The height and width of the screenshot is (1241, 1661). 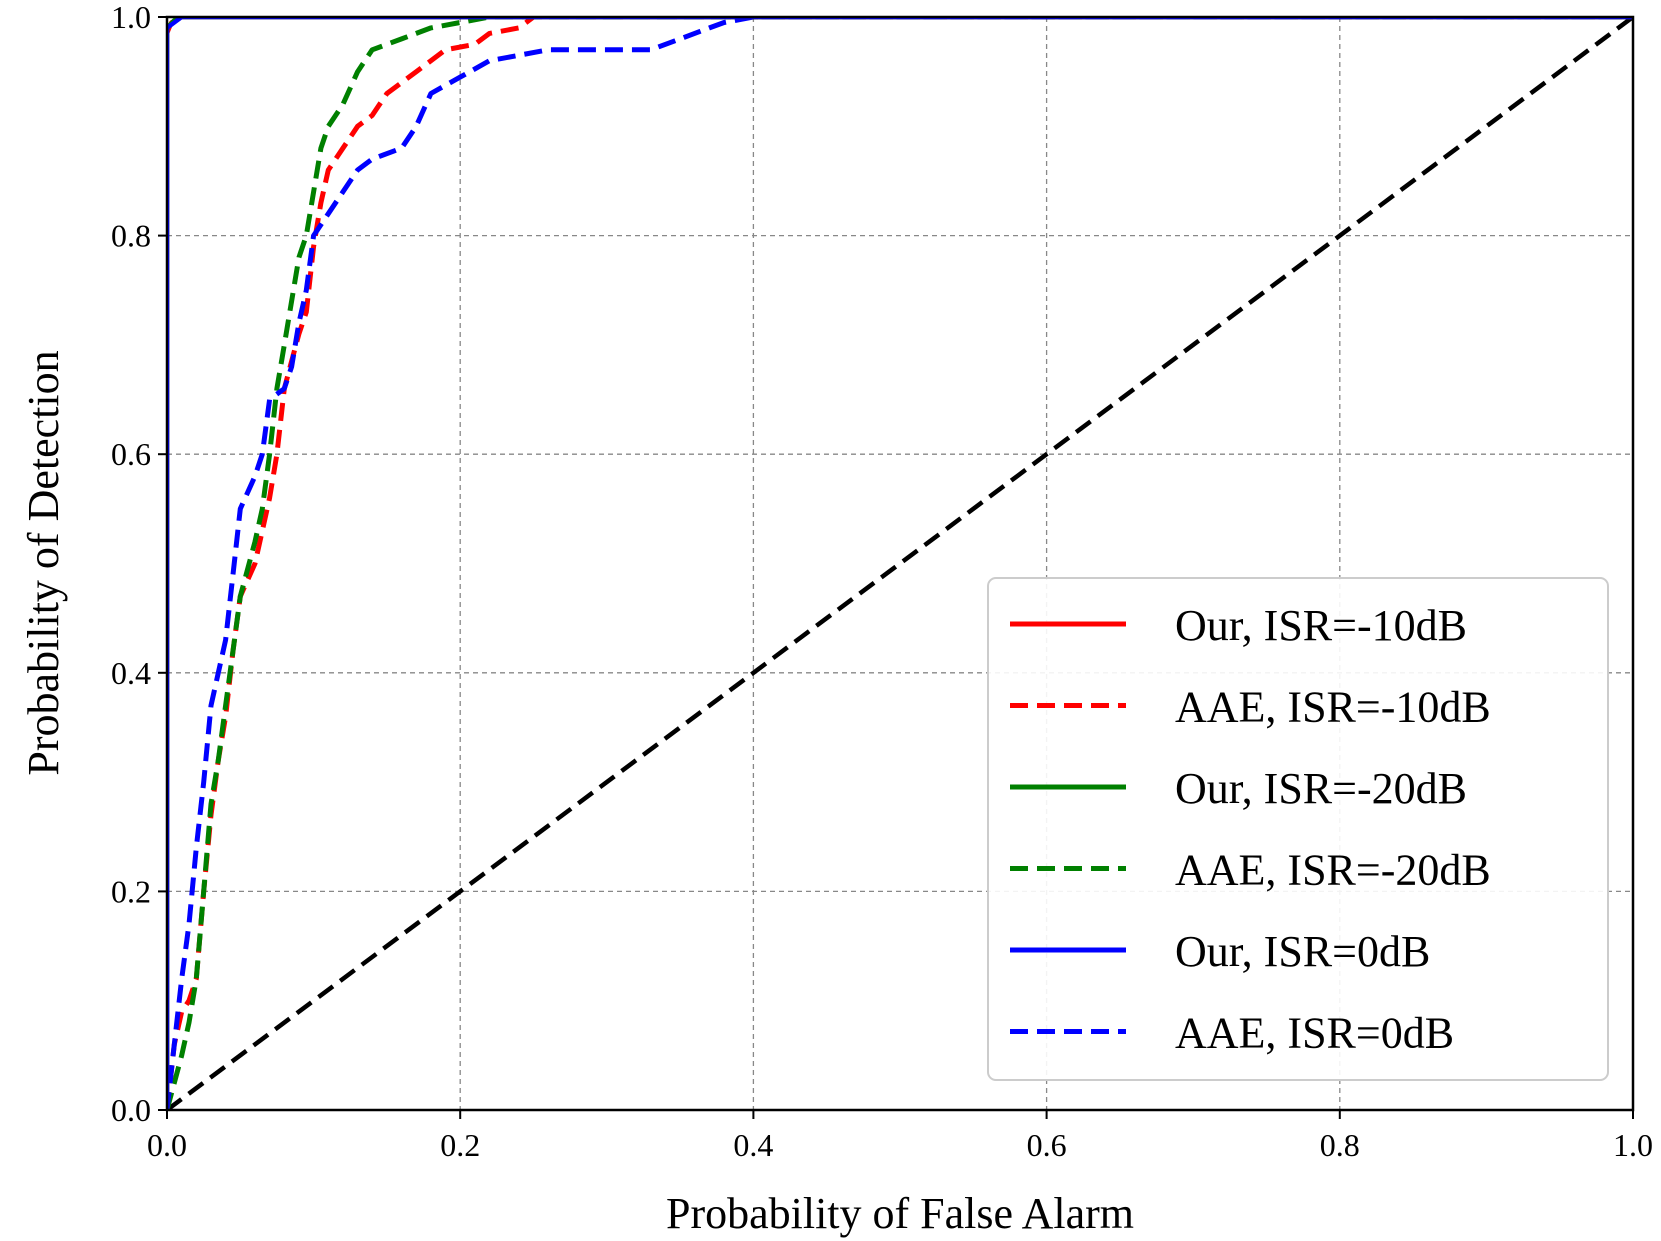 What do you see at coordinates (131, 236) in the screenshot?
I see `y-tick-label: 0.8` at bounding box center [131, 236].